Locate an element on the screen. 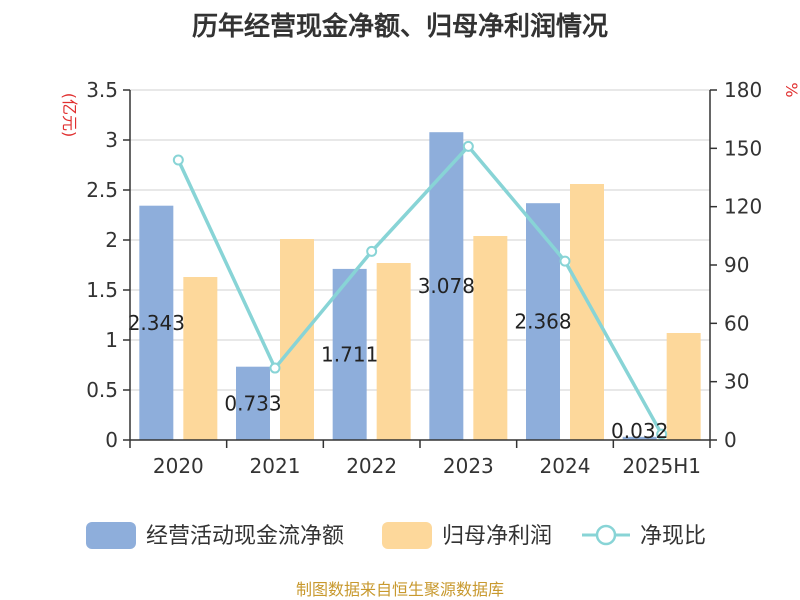 The width and height of the screenshot is (800, 600). legend: 经营活动现金流净额 归母净利润 净现比 is located at coordinates (396, 535).